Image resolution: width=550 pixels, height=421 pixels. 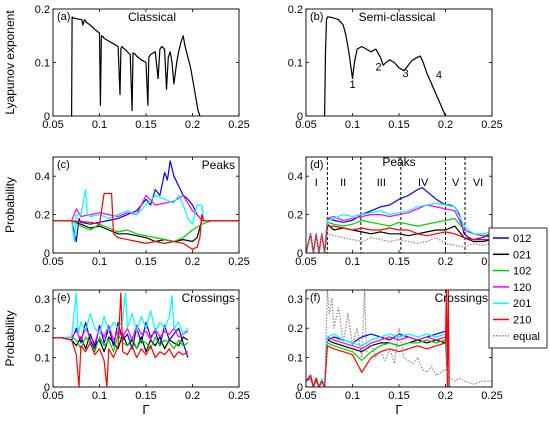 What do you see at coordinates (381, 183) in the screenshot?
I see `region-label: III` at bounding box center [381, 183].